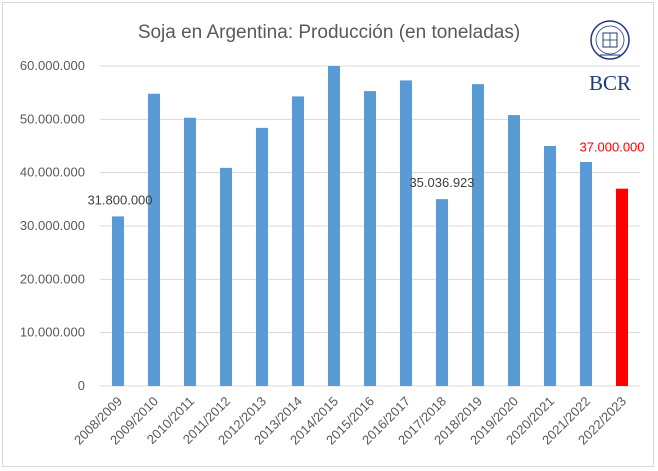 The height and width of the screenshot is (471, 658). I want to click on bcr-logo: BCR, so click(610, 57).